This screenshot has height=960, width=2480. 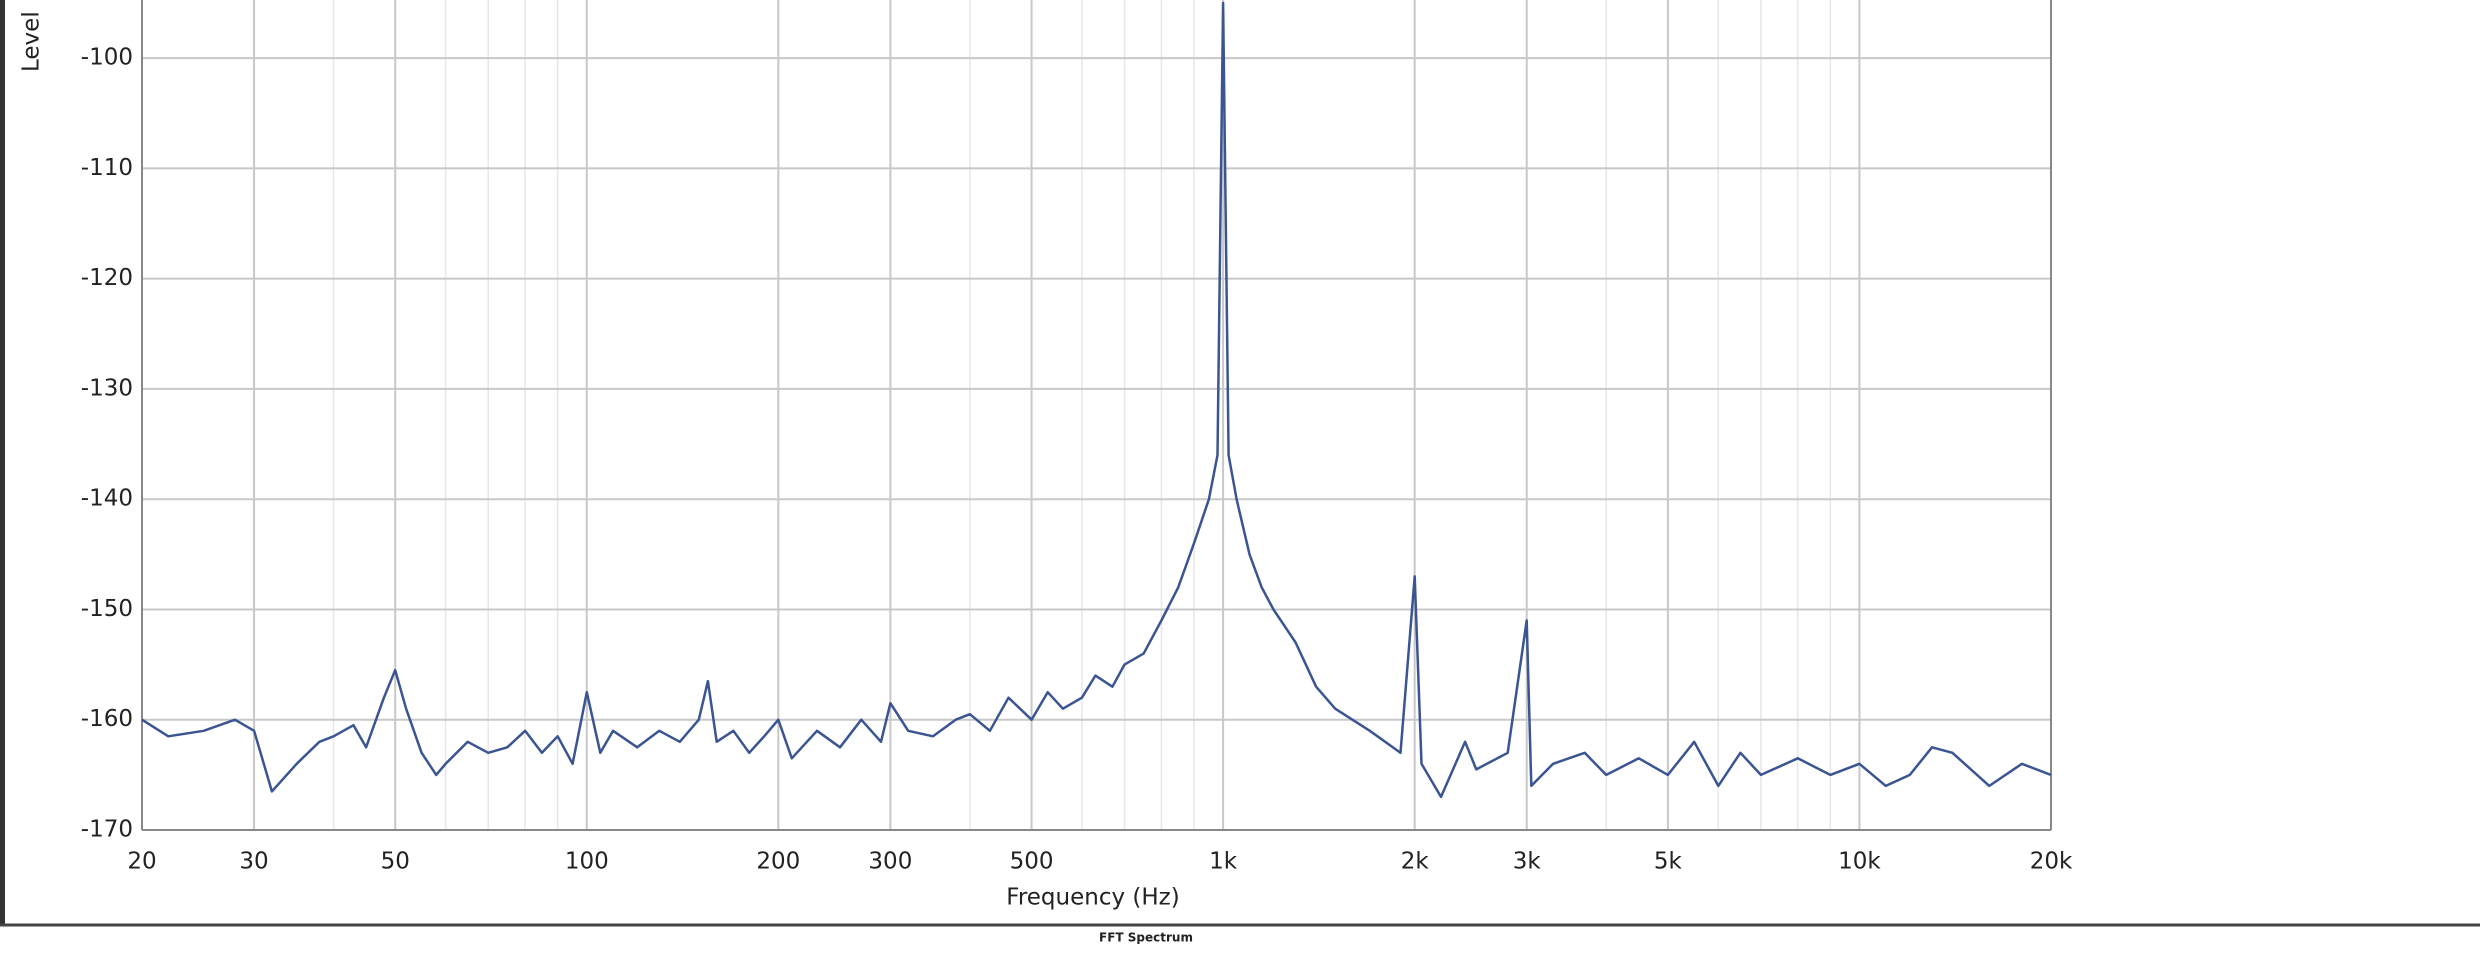 I want to click on x-tick-label: 200, so click(x=778, y=862).